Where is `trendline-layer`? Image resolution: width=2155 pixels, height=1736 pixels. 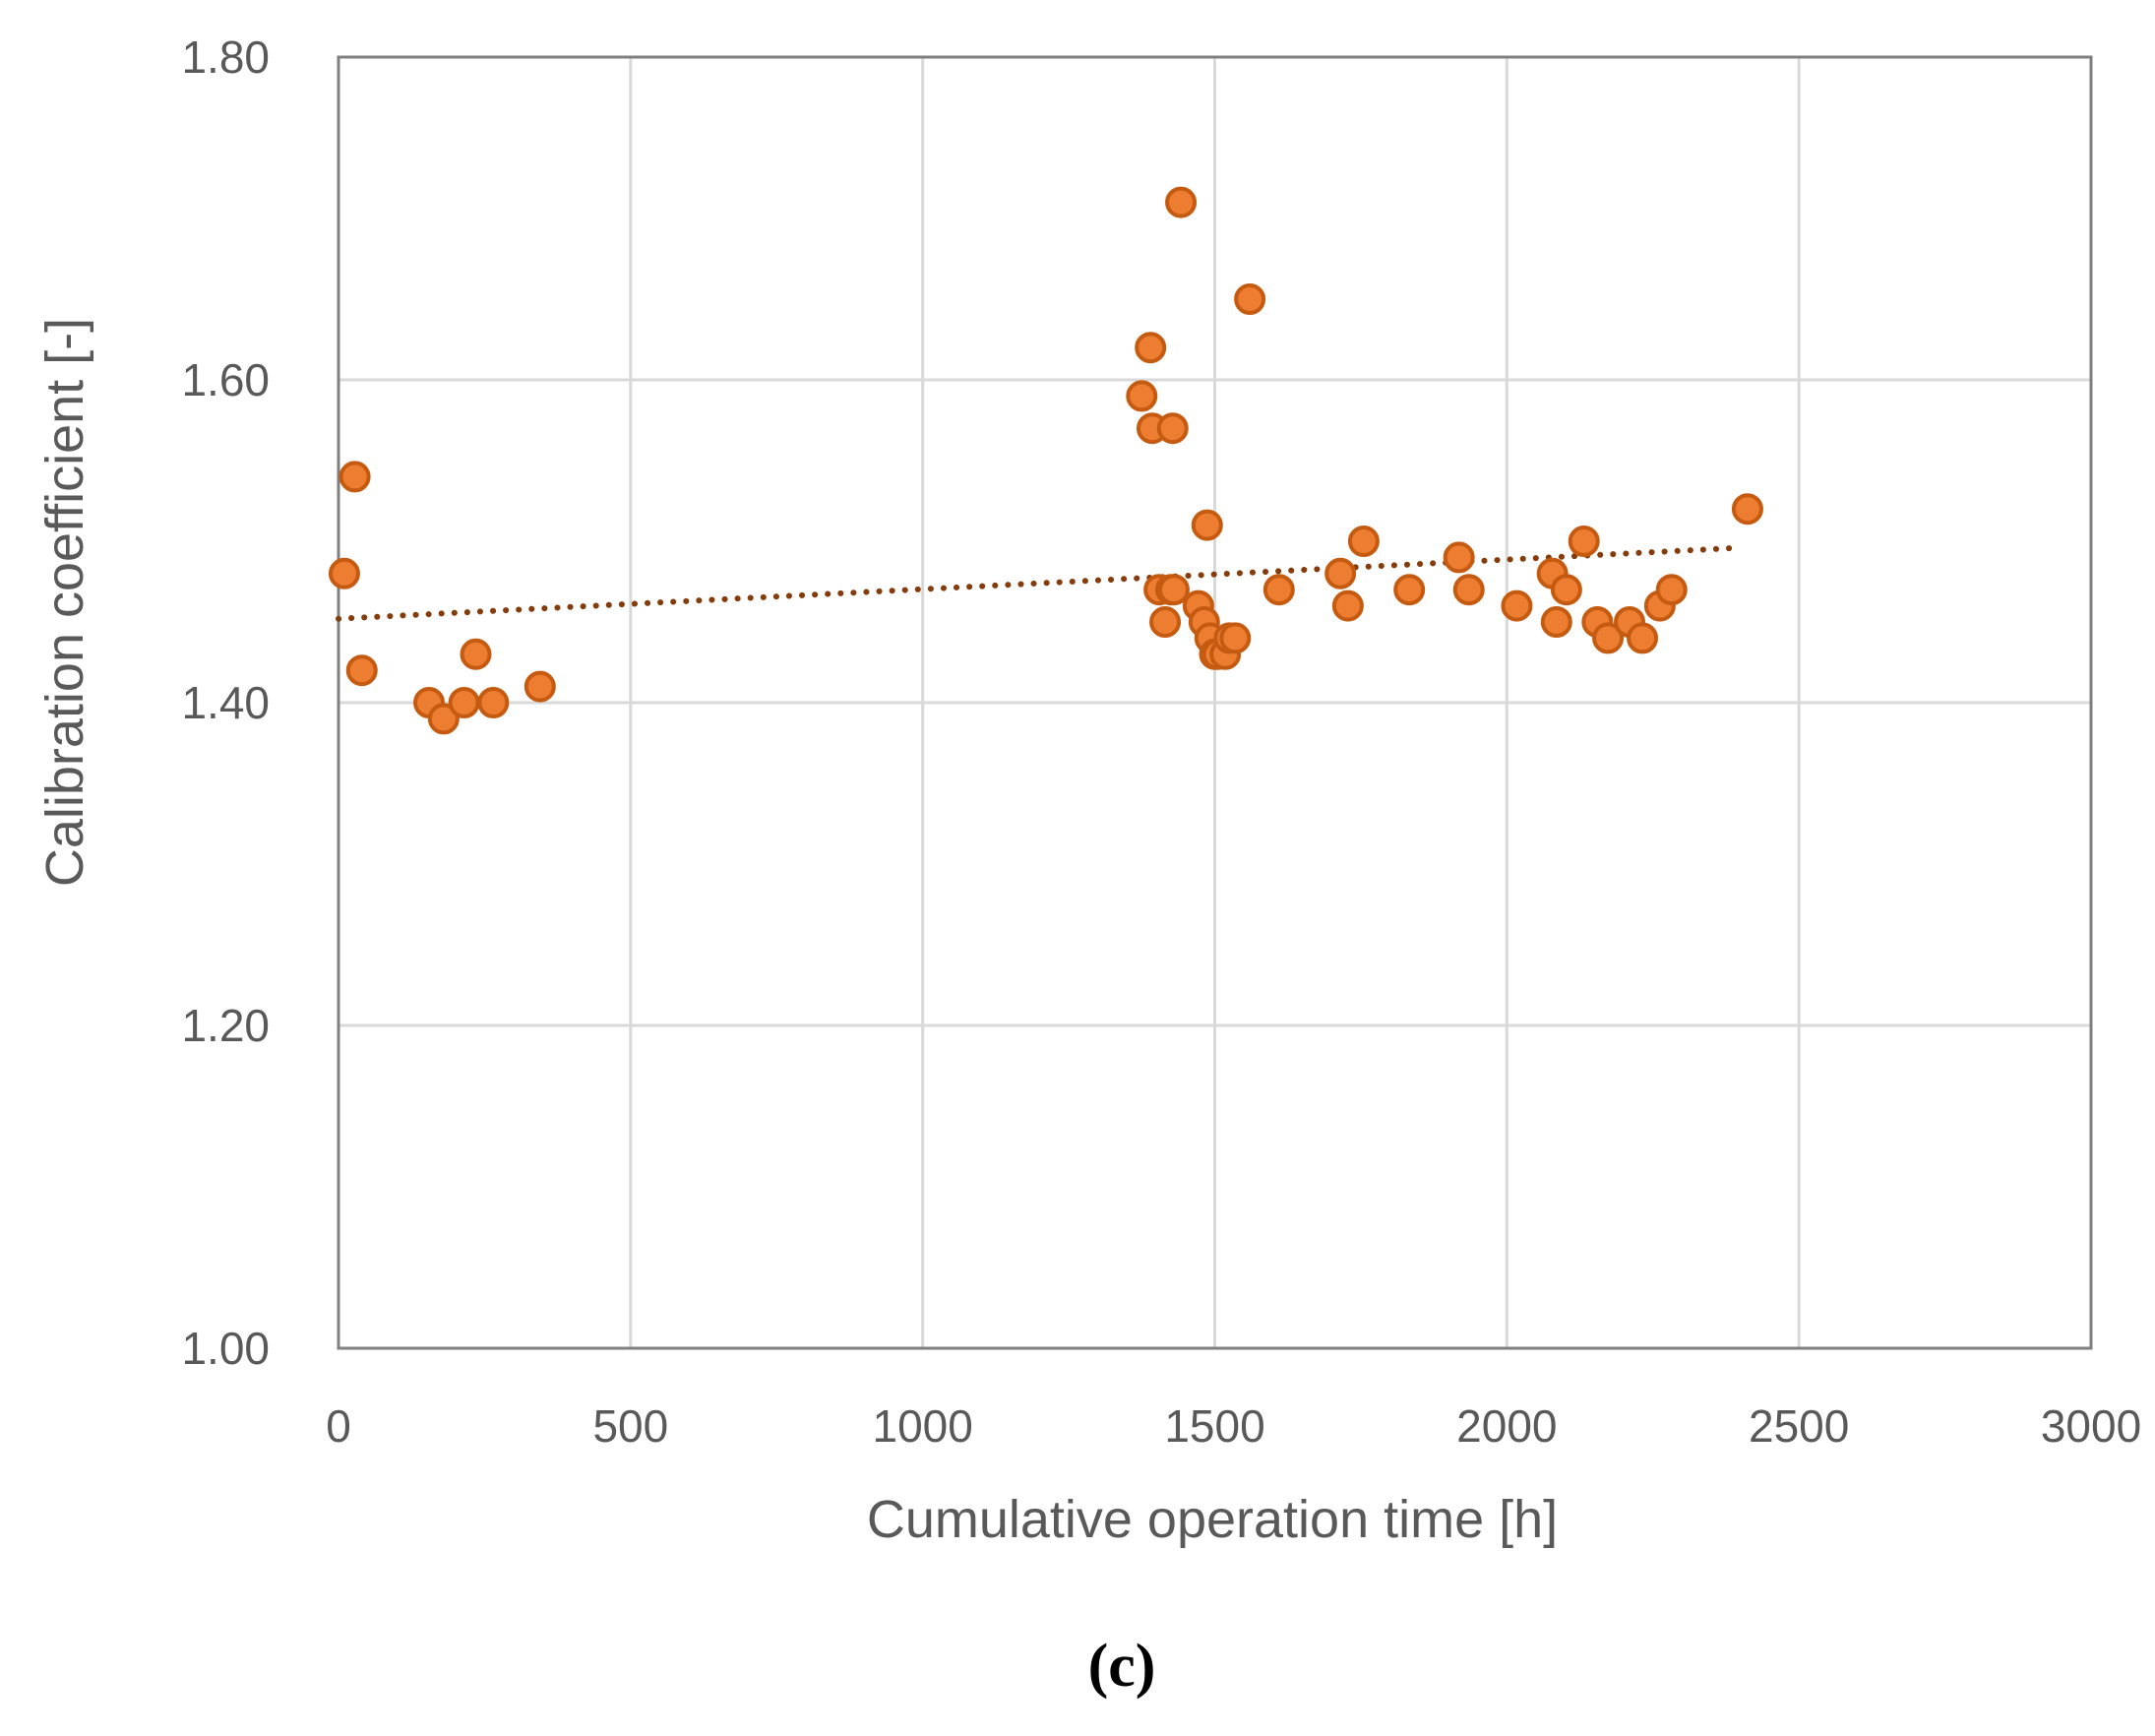 trendline-layer is located at coordinates (1040, 583).